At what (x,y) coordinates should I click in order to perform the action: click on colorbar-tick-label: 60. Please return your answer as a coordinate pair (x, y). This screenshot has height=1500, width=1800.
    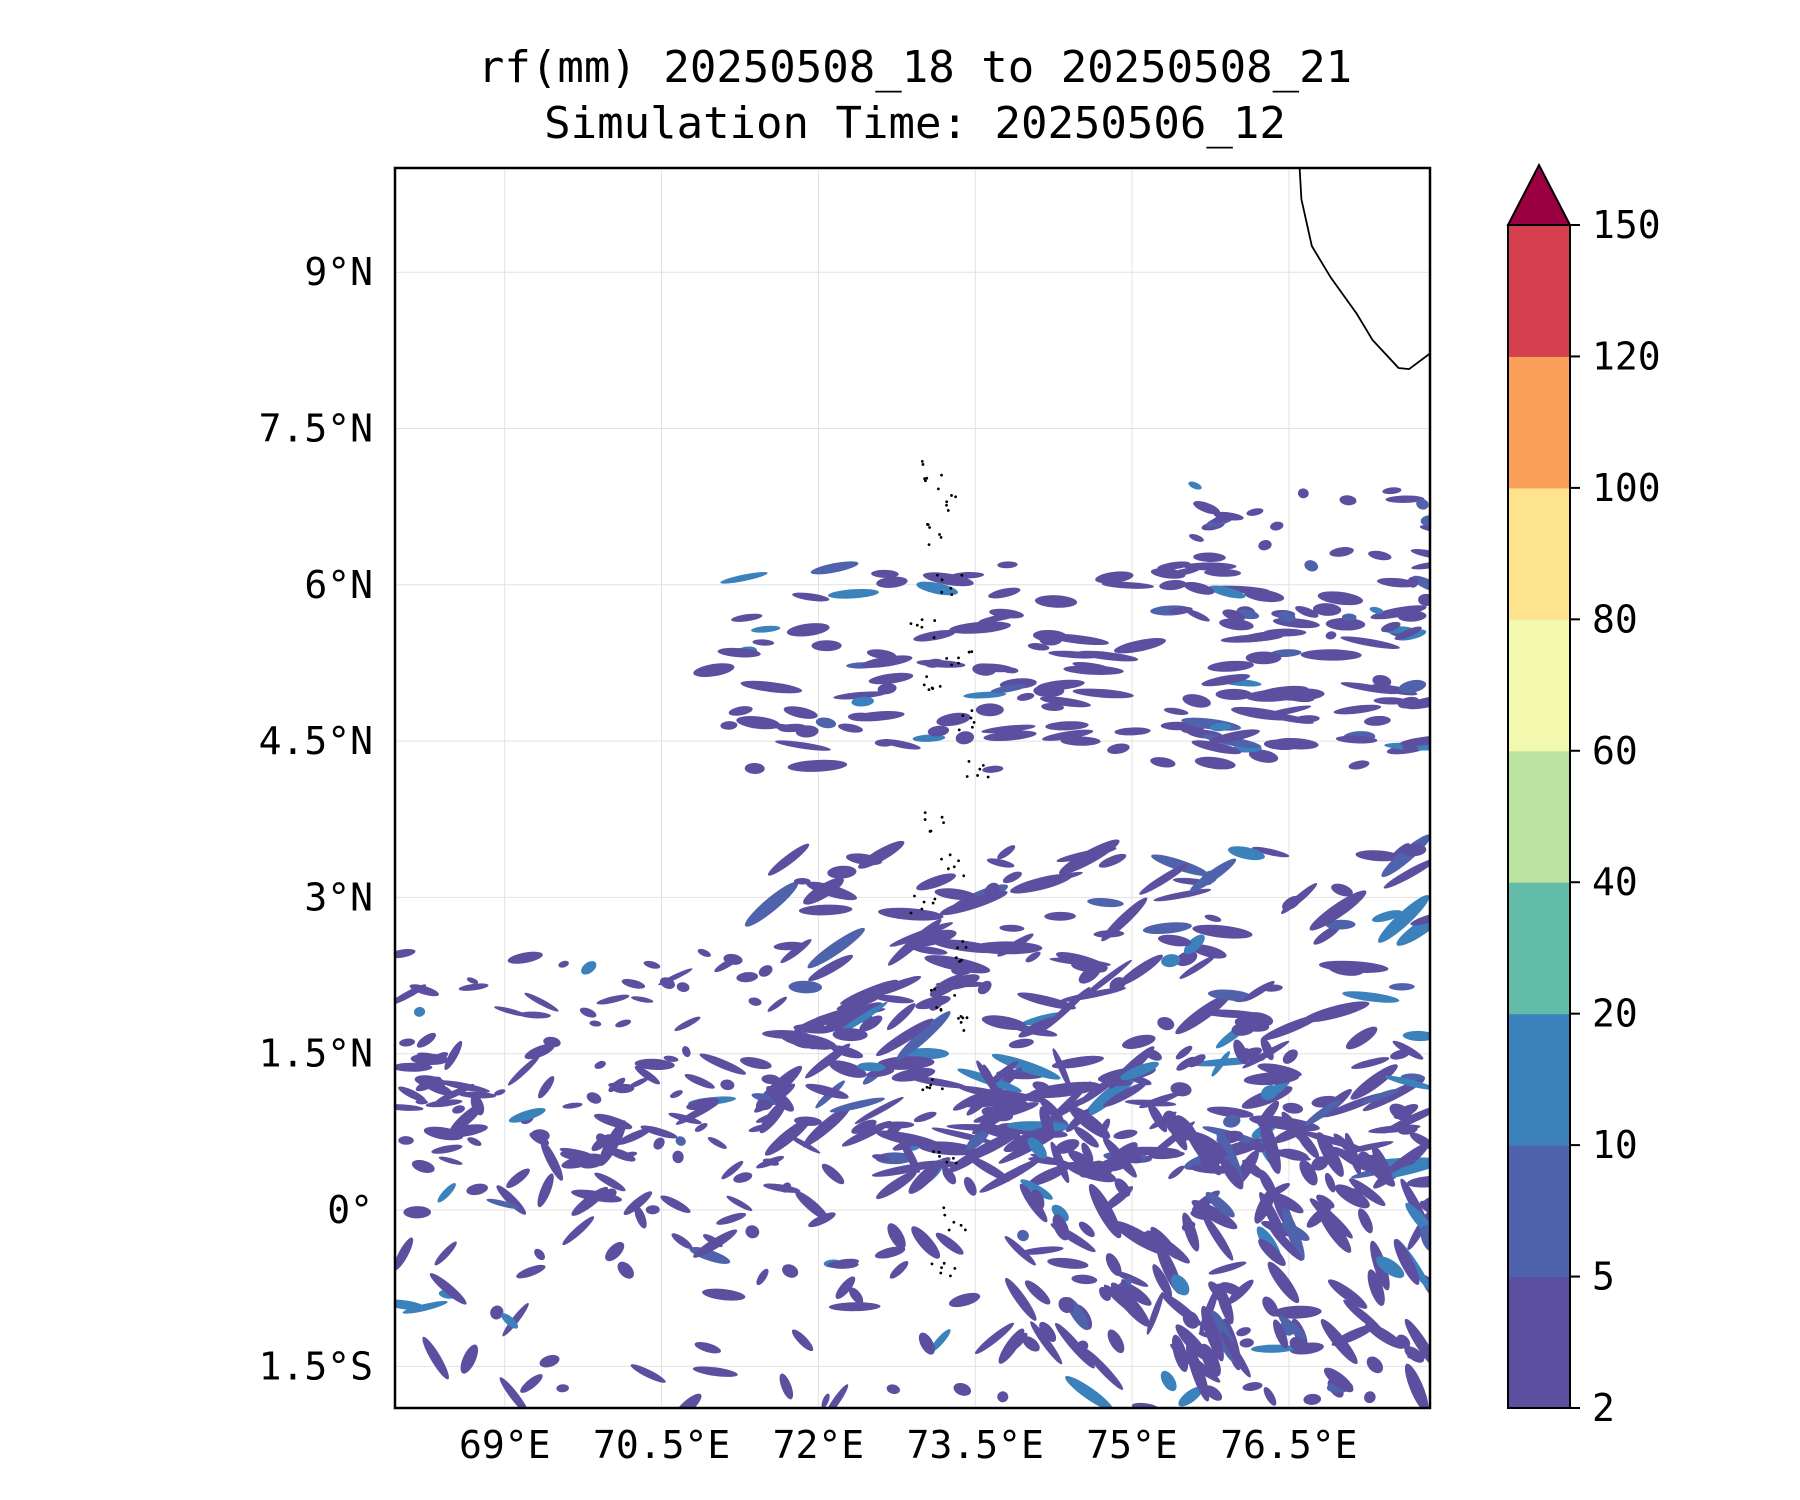
    Looking at the image, I should click on (1615, 751).